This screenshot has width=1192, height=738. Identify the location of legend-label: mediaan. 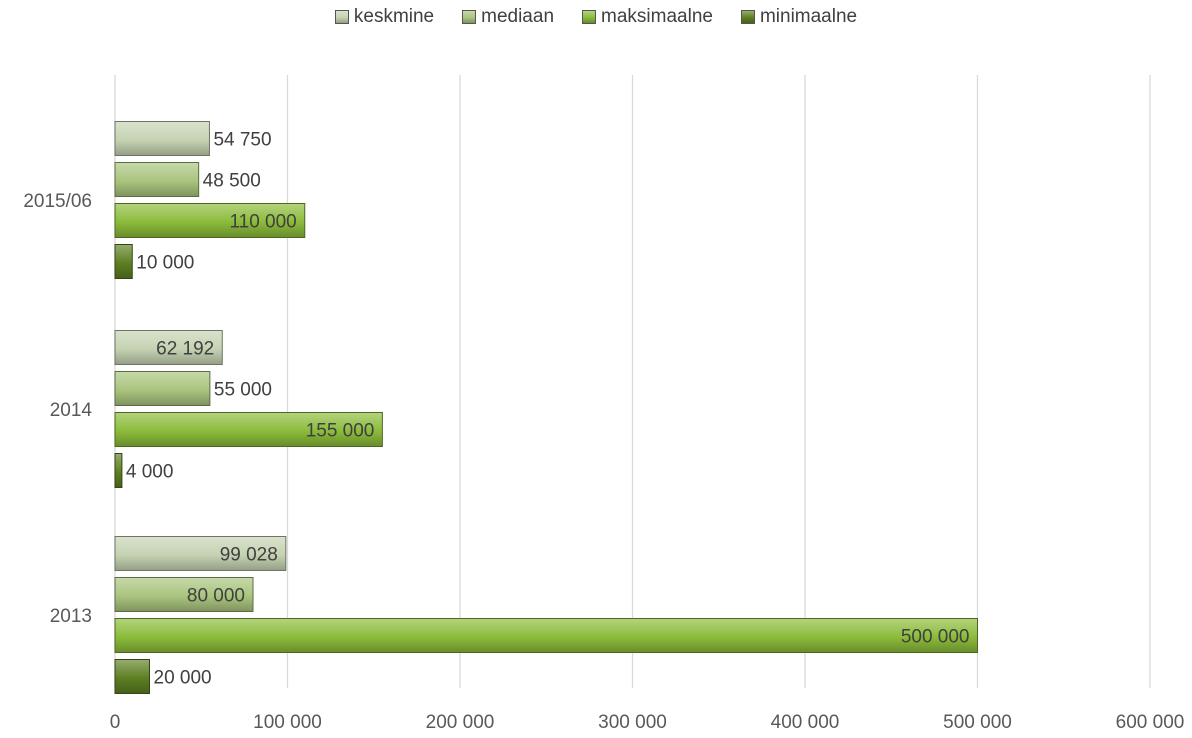
(518, 16).